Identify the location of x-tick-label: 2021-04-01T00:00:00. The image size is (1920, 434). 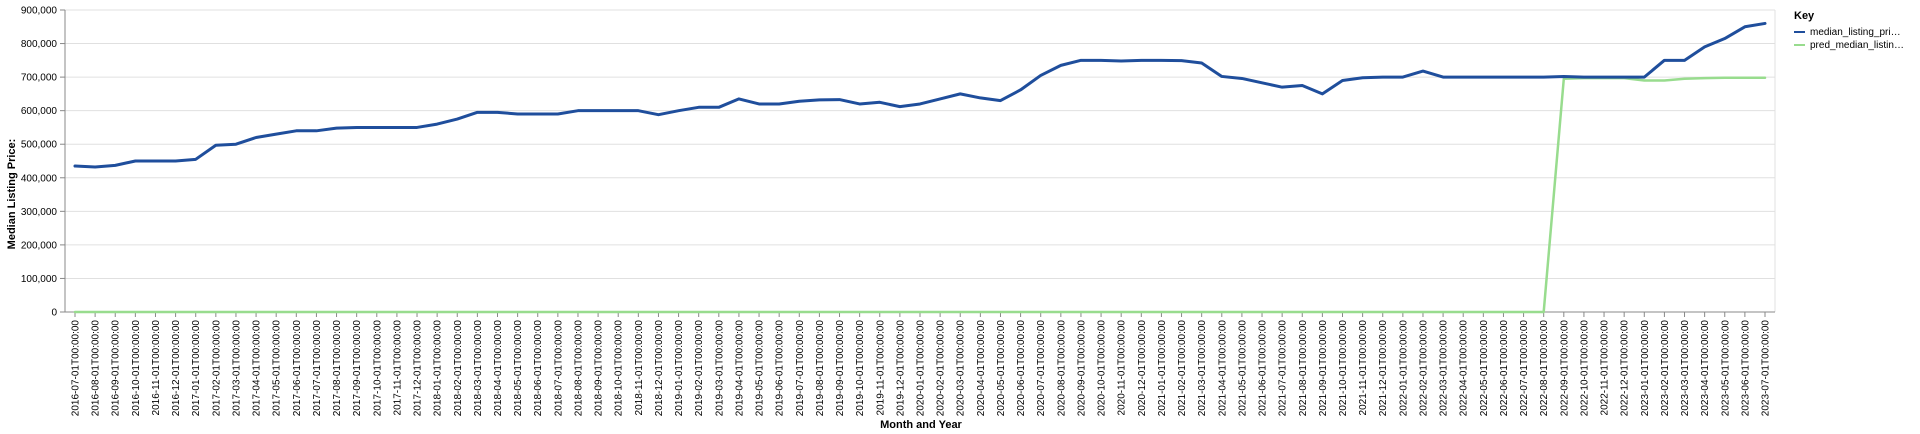
(1222, 368).